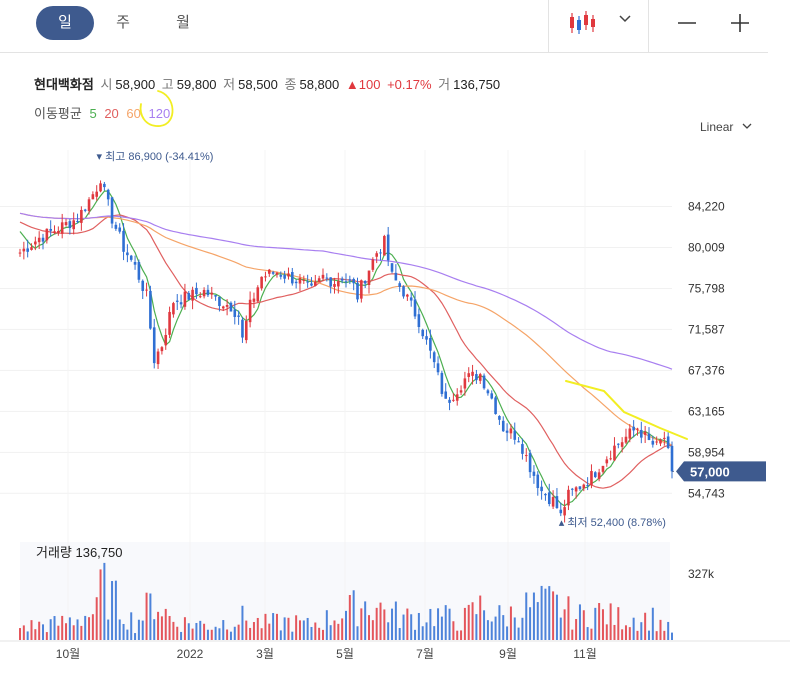 The width and height of the screenshot is (790, 687). I want to click on ma-legend: 이동평균 5 20 60 120, so click(104, 112).